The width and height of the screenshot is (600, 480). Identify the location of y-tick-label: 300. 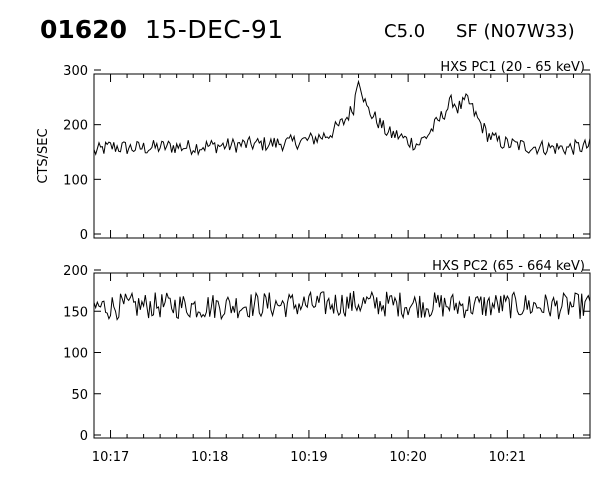
(75, 71).